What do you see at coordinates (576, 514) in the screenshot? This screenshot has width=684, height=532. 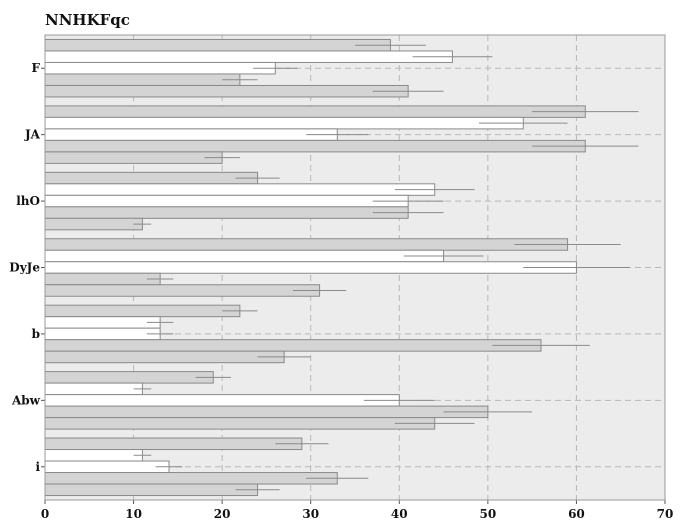 I see `x-tick-label: 60` at bounding box center [576, 514].